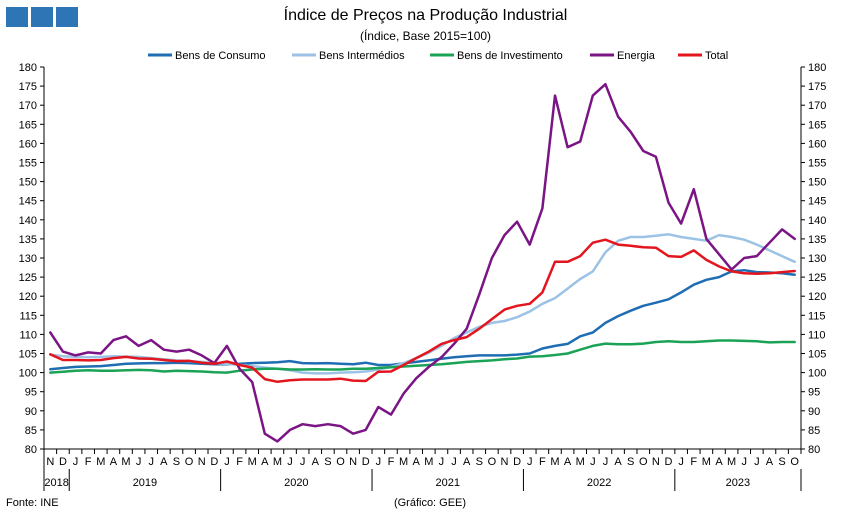 The height and width of the screenshot is (520, 851). I want to click on y-tick-label-left: 115, so click(28, 316).